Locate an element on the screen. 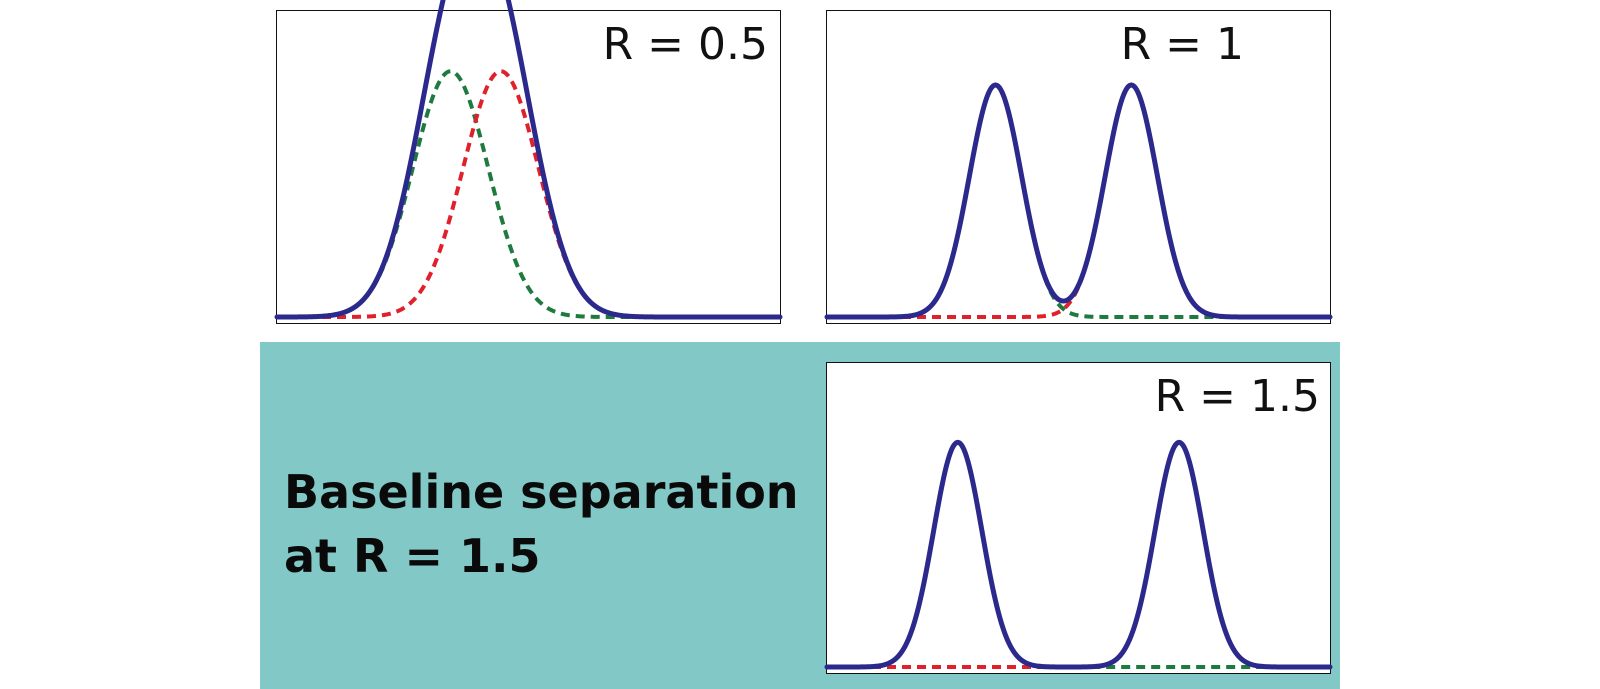 Image resolution: width=1600 pixels, height=689 pixels. peak-a-dashed-curve is located at coordinates (1078, 554).